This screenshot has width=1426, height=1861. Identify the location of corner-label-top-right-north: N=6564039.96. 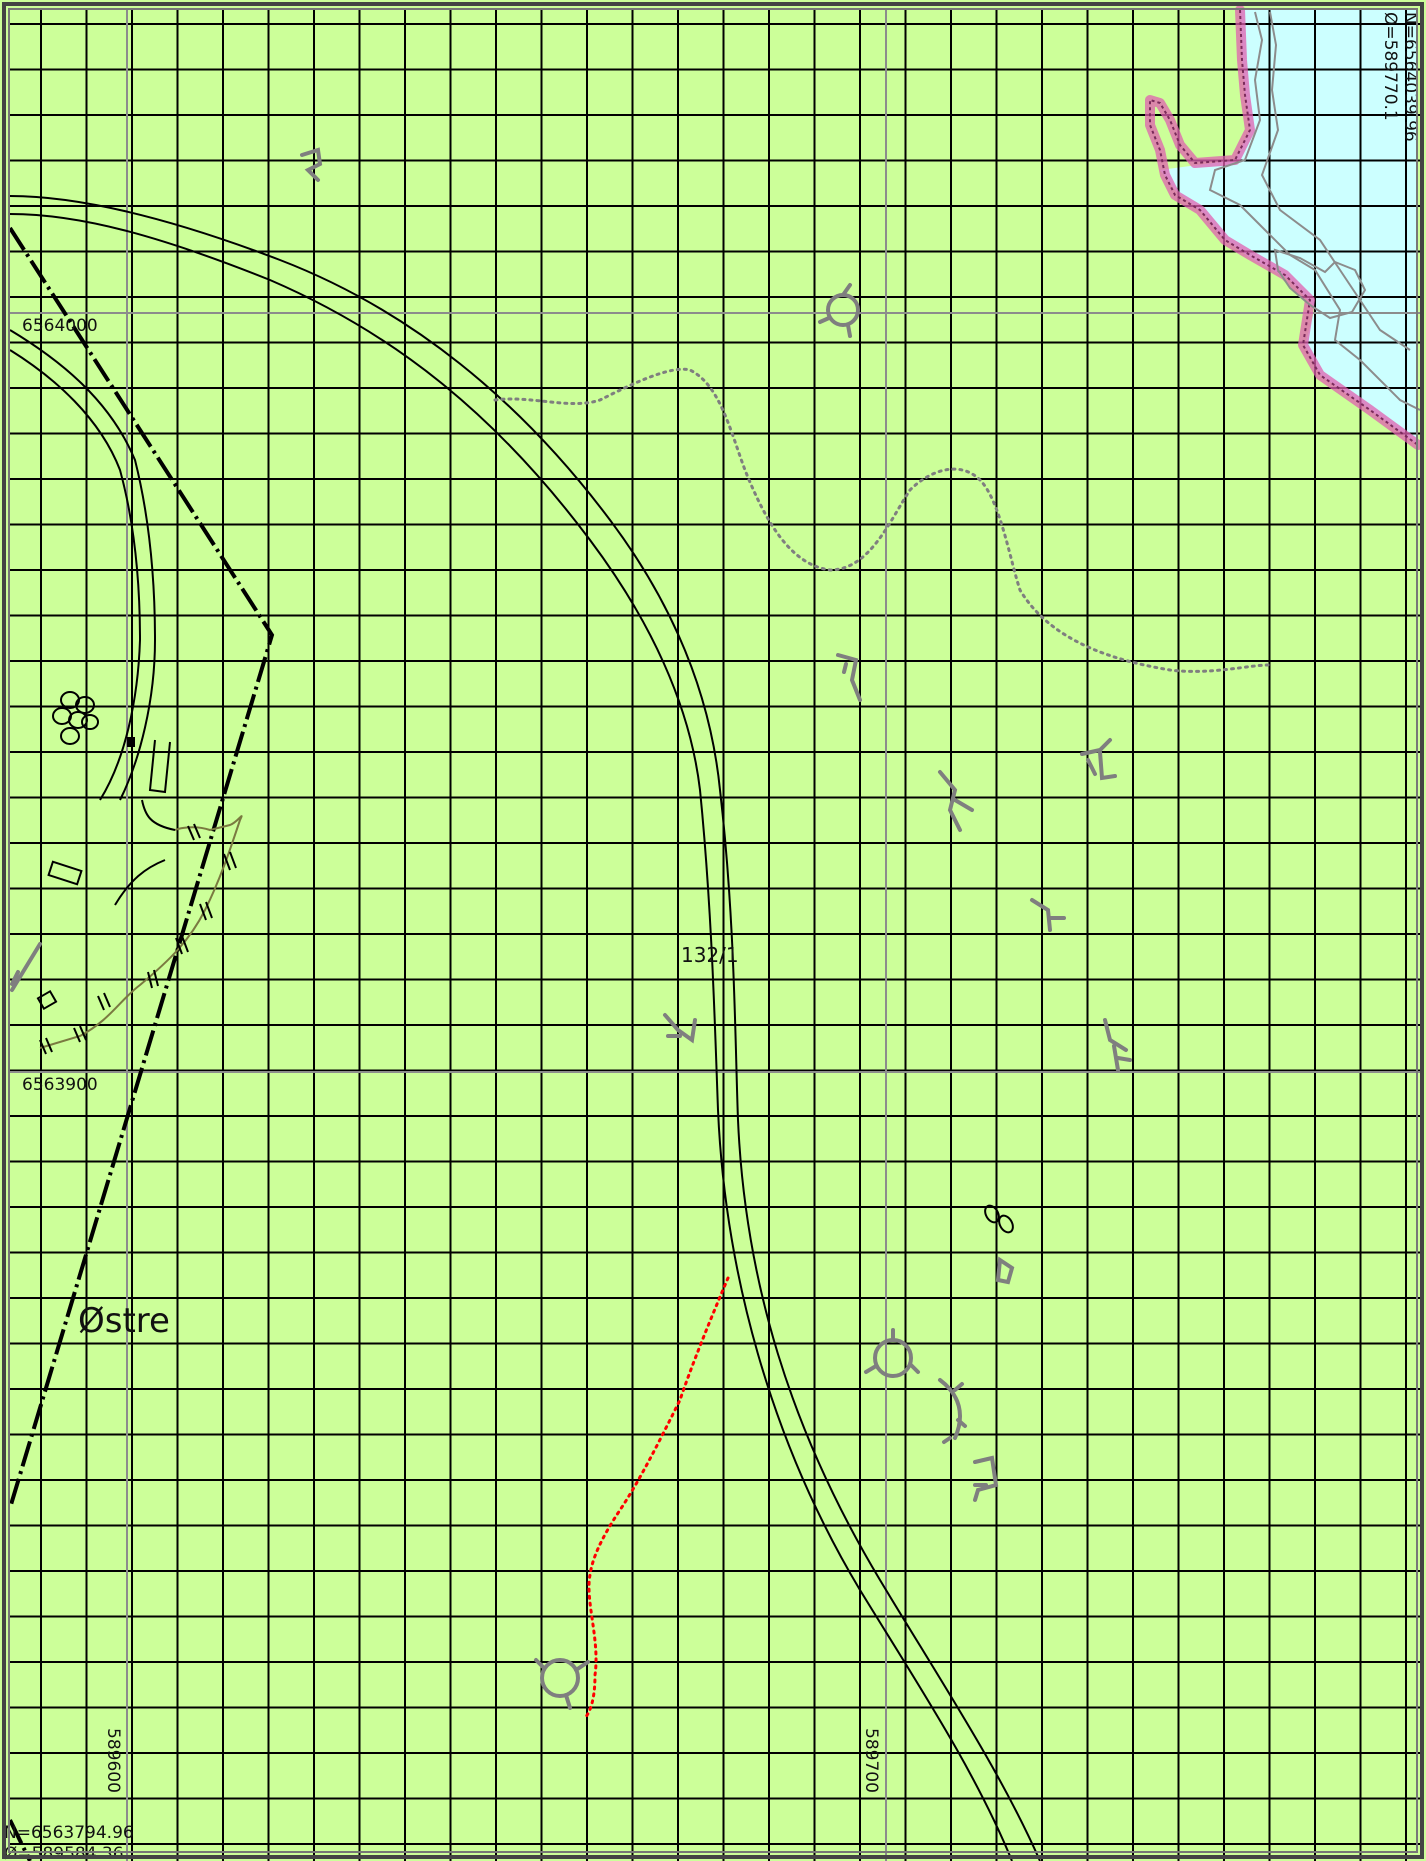
(1410, 77).